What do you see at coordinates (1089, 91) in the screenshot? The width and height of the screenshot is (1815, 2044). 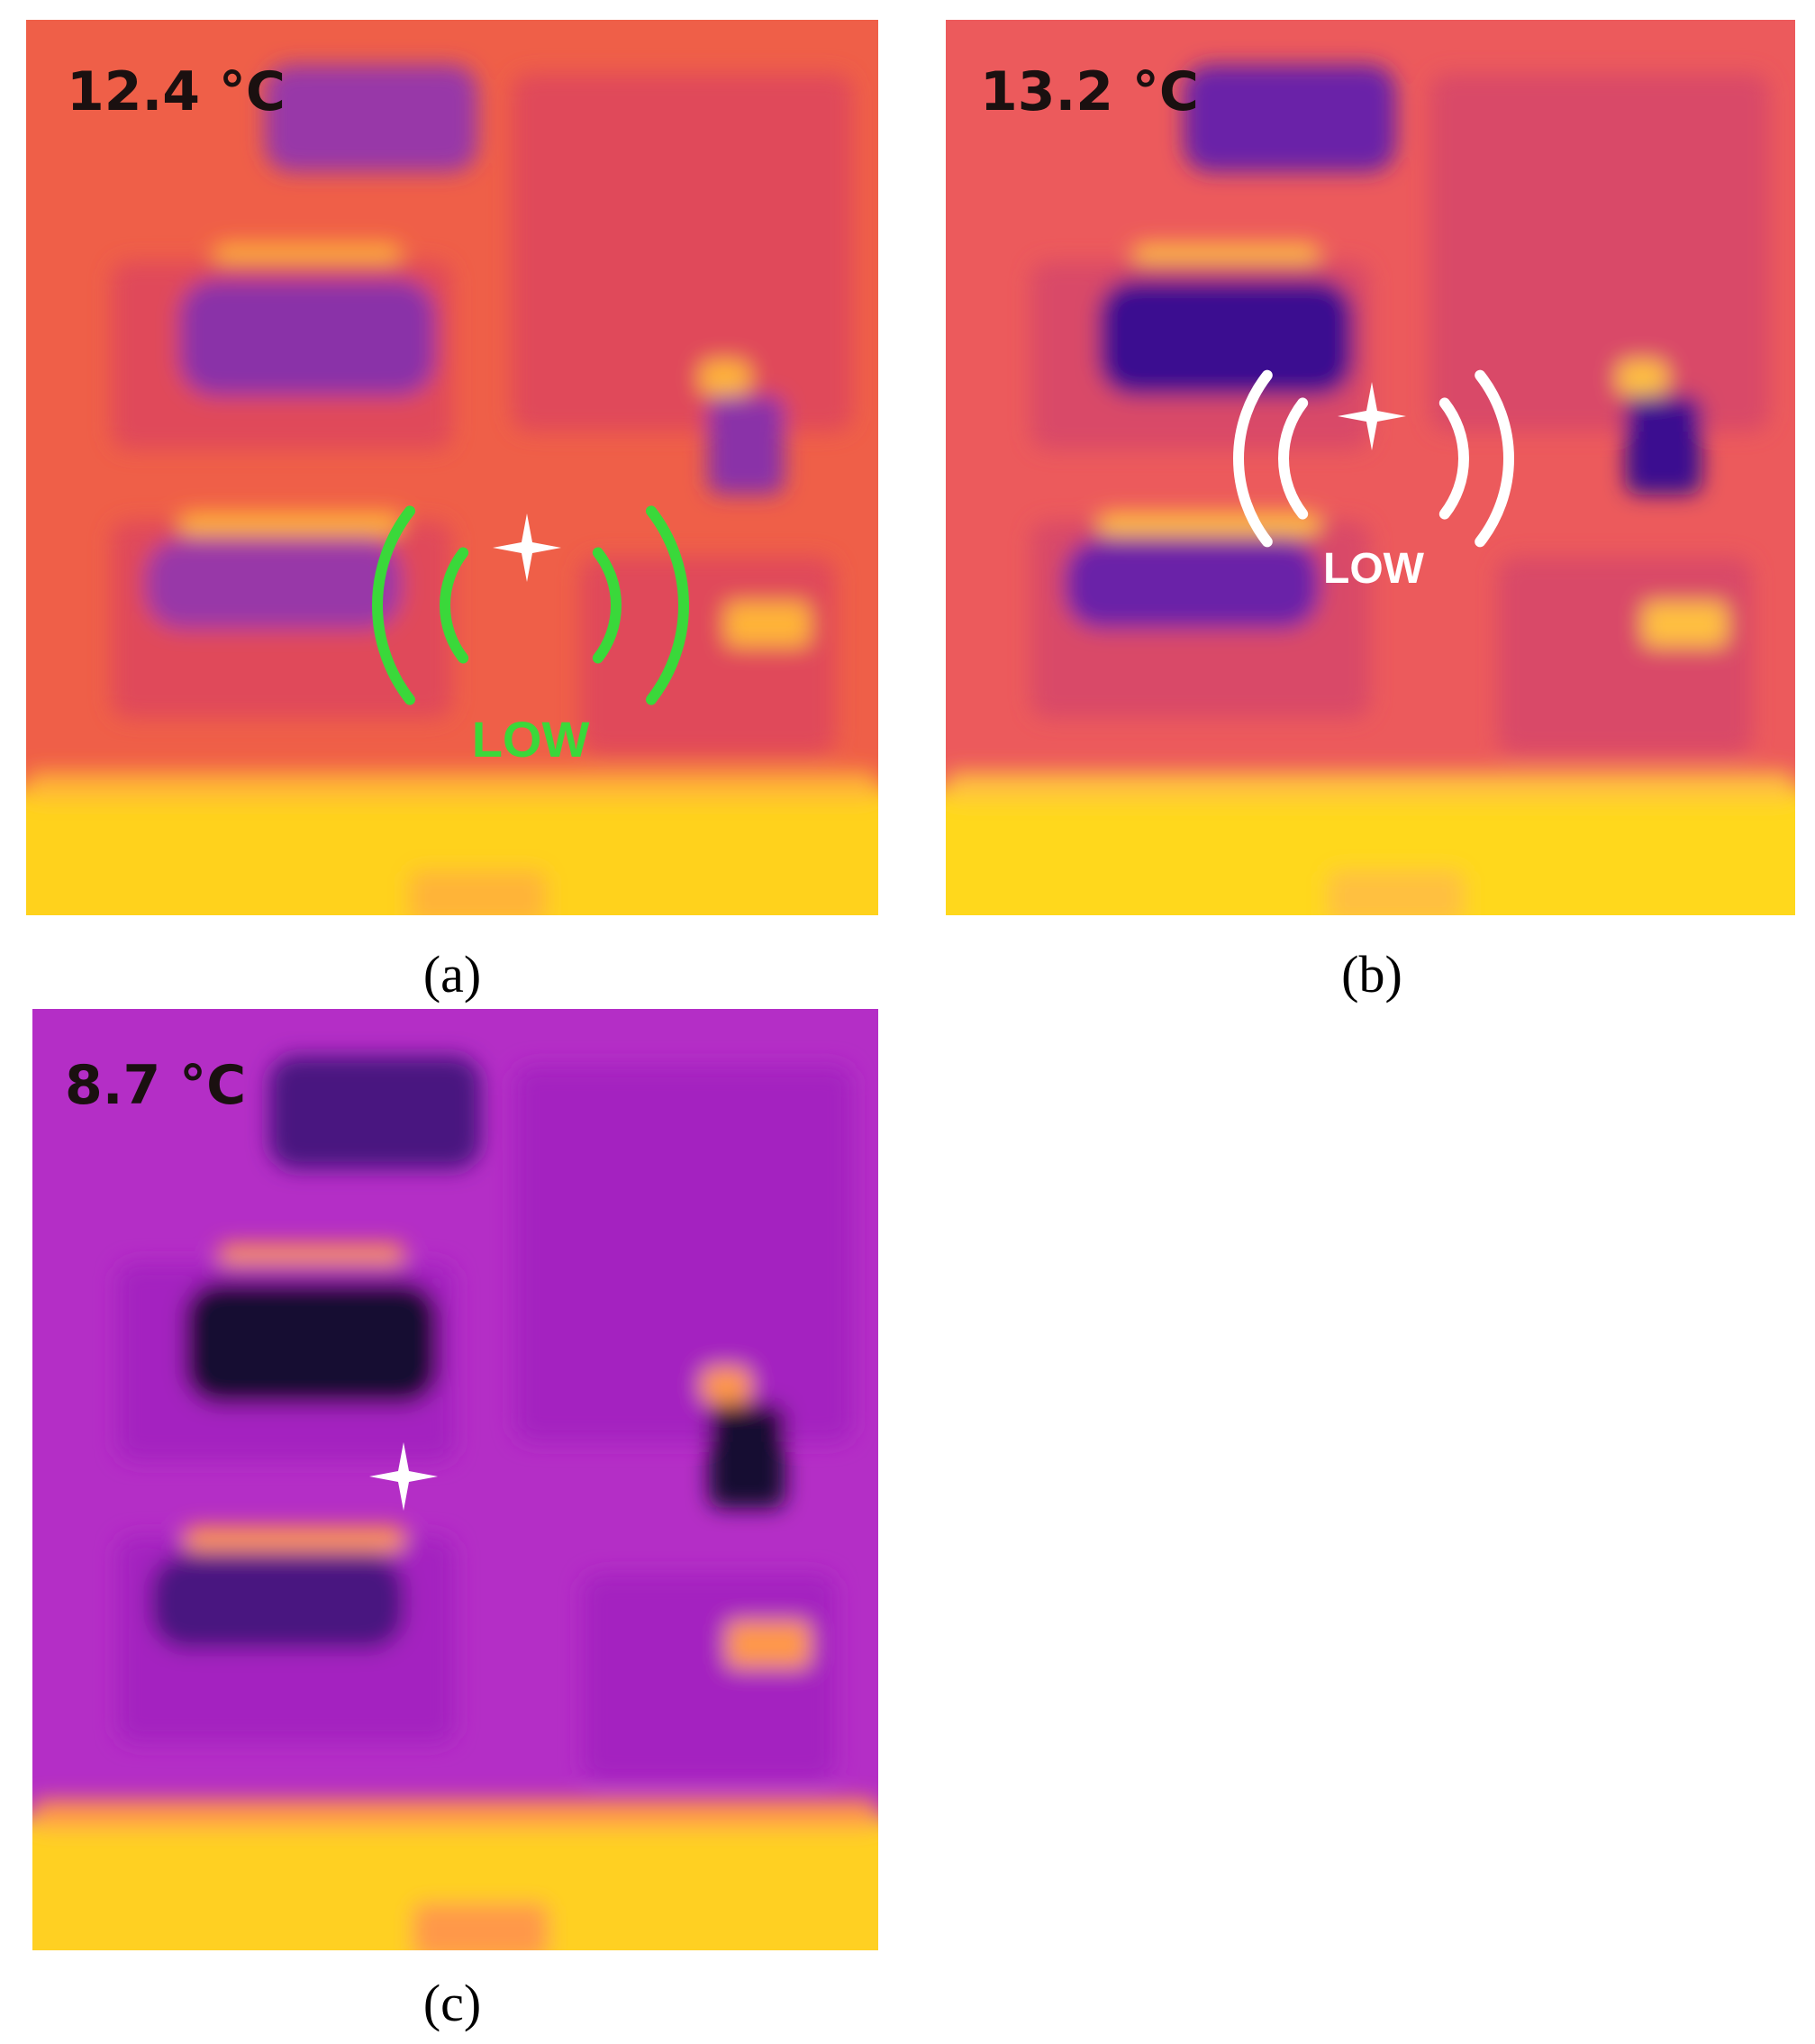 I see `temperature-readout: 13.2 °C` at bounding box center [1089, 91].